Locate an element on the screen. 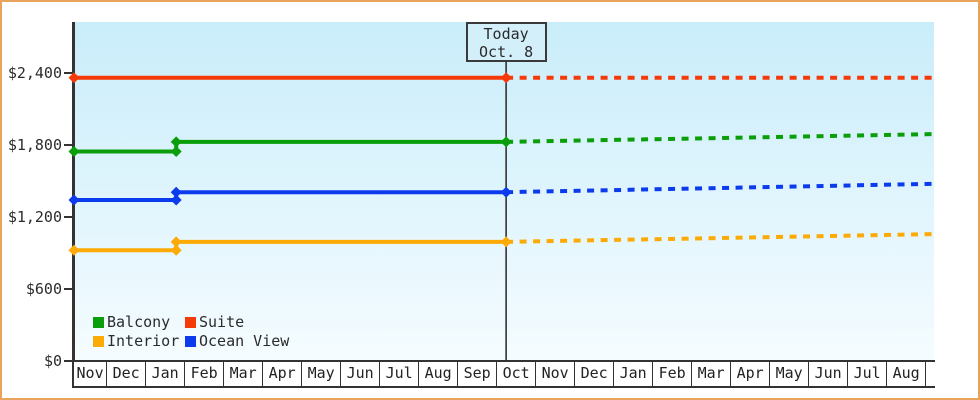 Image resolution: width=980 pixels, height=400 pixels. legend: Balcony Suite Interior Ocean View is located at coordinates (191, 332).